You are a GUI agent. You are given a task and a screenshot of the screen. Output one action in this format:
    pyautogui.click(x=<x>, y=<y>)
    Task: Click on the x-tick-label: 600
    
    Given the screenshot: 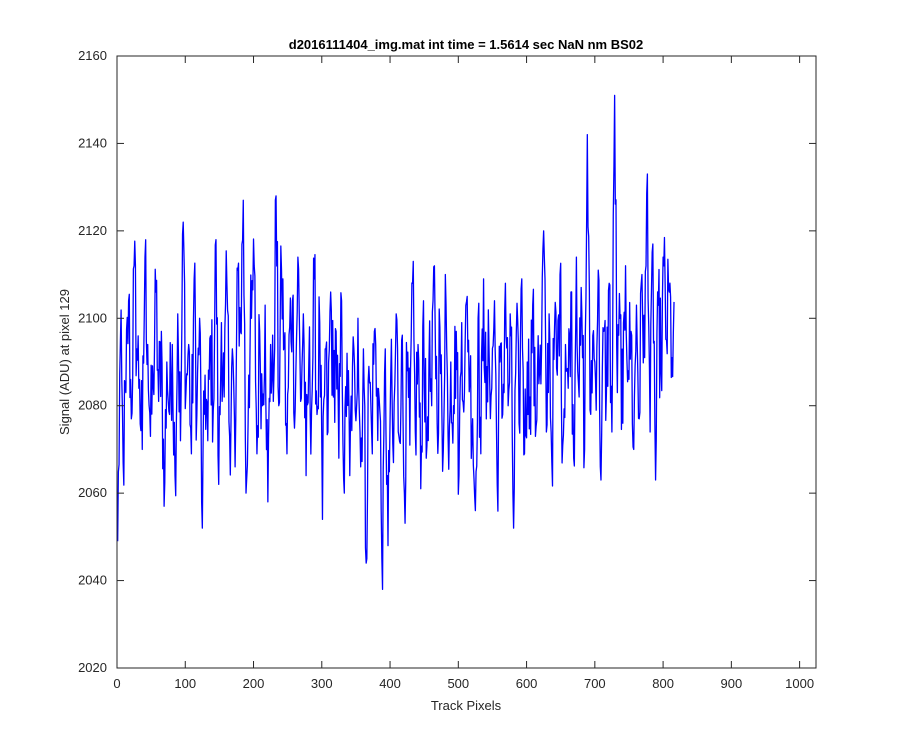 What is the action you would take?
    pyautogui.click(x=527, y=683)
    